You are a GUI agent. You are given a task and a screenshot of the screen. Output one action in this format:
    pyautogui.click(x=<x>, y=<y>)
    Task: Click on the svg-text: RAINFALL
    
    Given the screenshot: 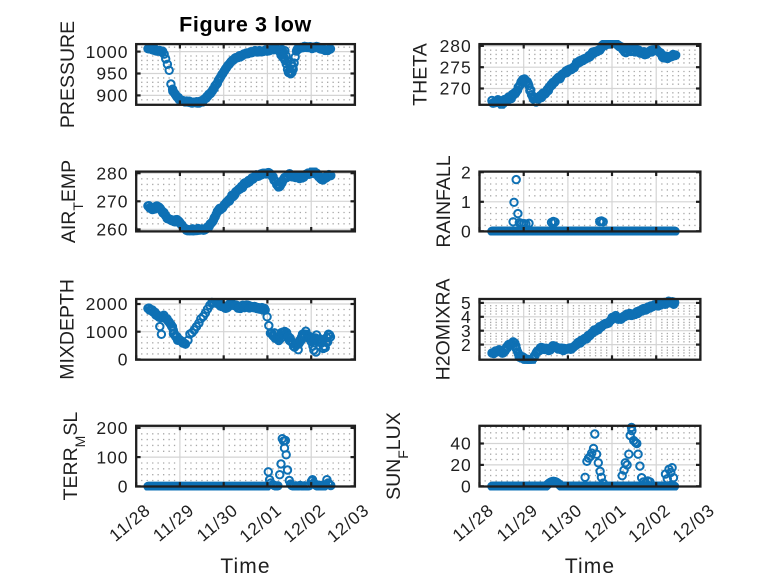 What is the action you would take?
    pyautogui.click(x=444, y=201)
    